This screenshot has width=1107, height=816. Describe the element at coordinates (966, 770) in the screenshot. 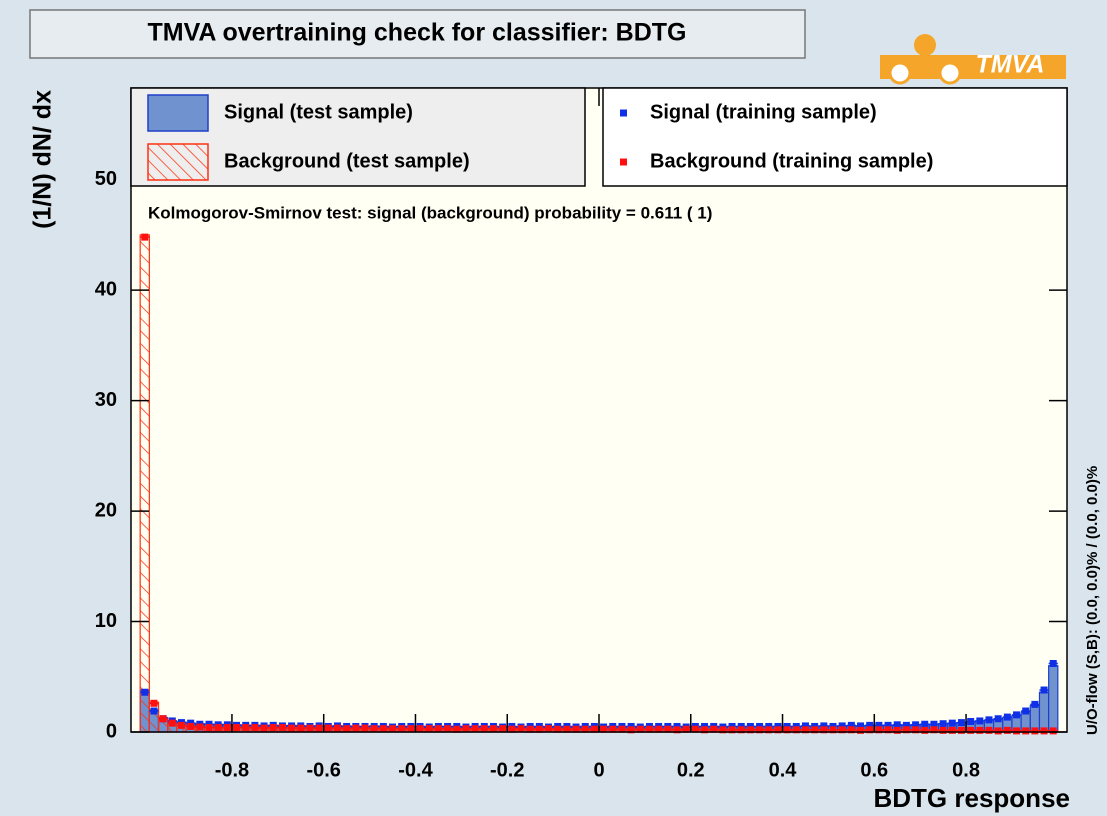

I see `x-tick-label: 0.8` at that location.